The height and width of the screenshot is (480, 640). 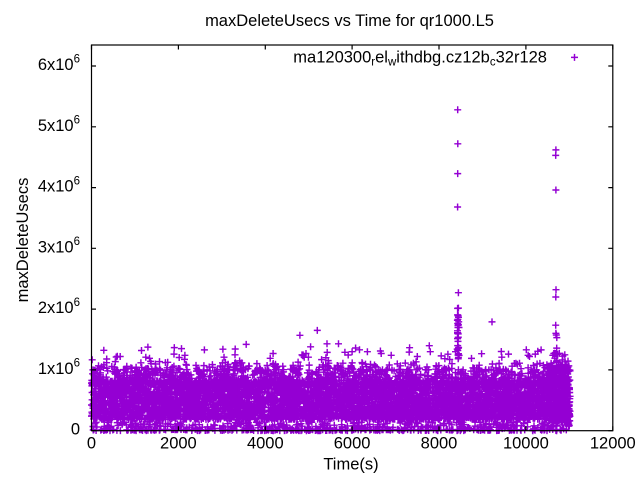 I want to click on svg-text: 4x10⁶, so click(x=59, y=185).